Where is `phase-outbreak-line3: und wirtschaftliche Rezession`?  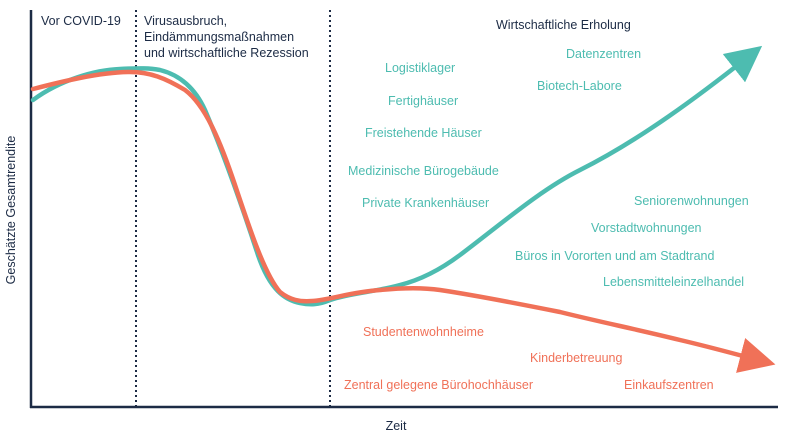
phase-outbreak-line3: und wirtschaftliche Rezession is located at coordinates (226, 53).